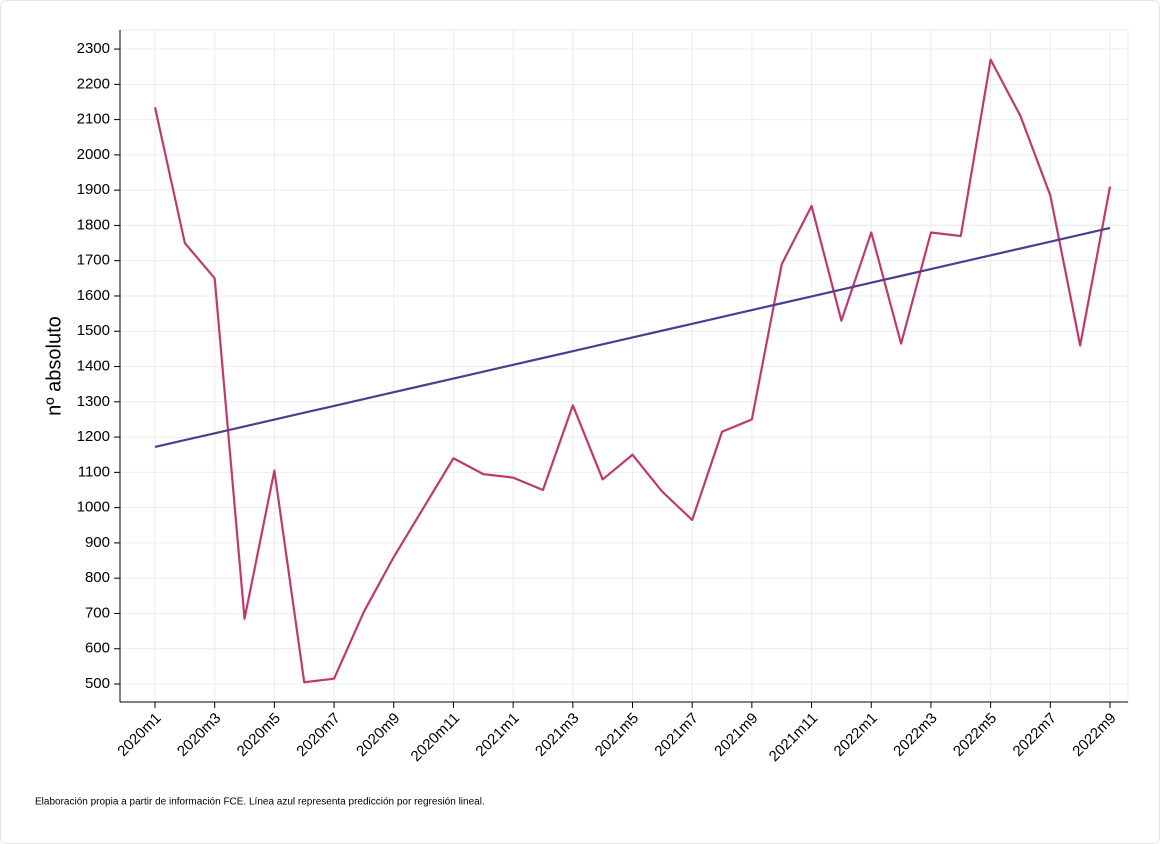  I want to click on y-tick-label: 1000, so click(93, 507).